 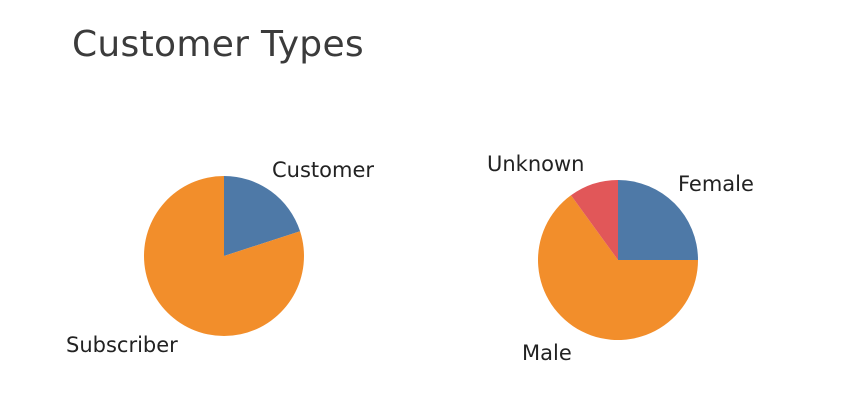 What do you see at coordinates (716, 184) in the screenshot?
I see `slice-label-female: Female` at bounding box center [716, 184].